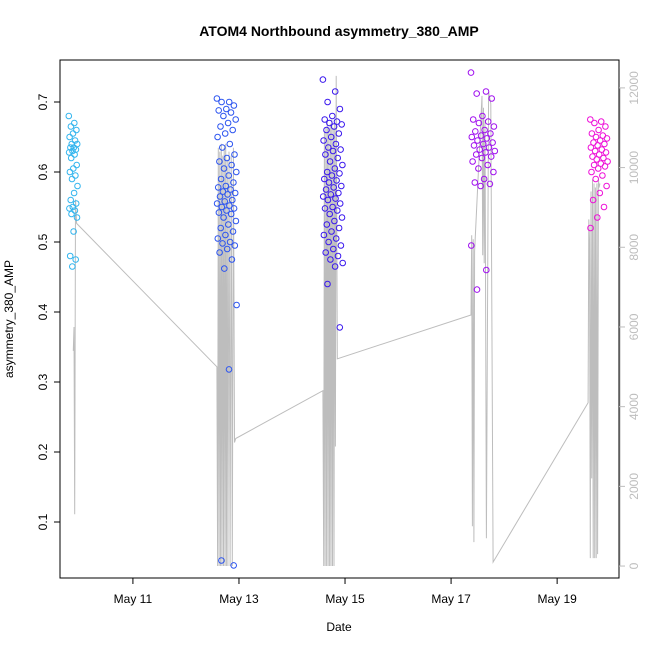 This screenshot has width=650, height=650. What do you see at coordinates (345, 599) in the screenshot?
I see `x-tick-label: May 15` at bounding box center [345, 599].